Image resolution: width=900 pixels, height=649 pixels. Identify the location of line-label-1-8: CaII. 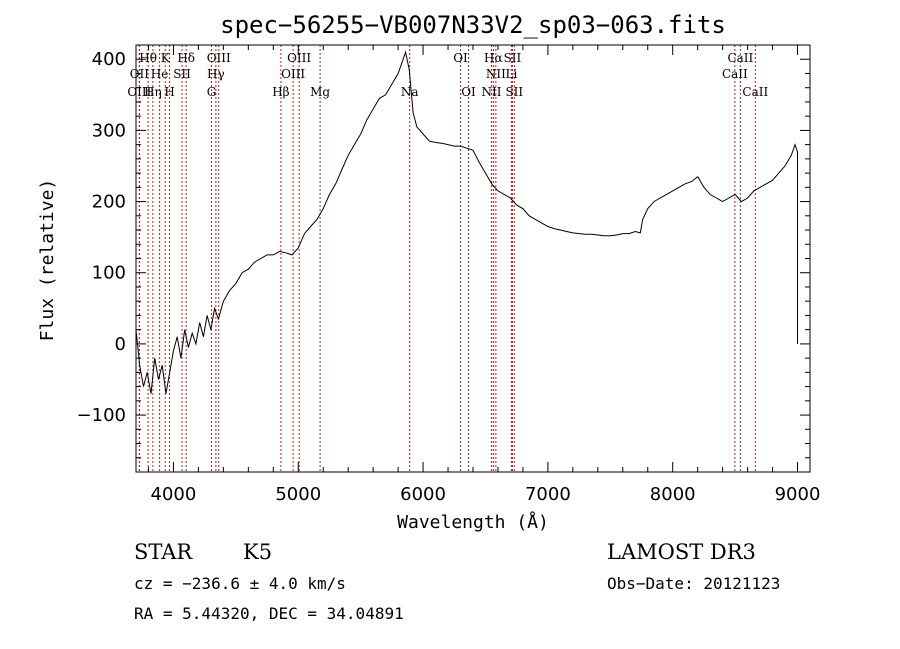
(740, 58).